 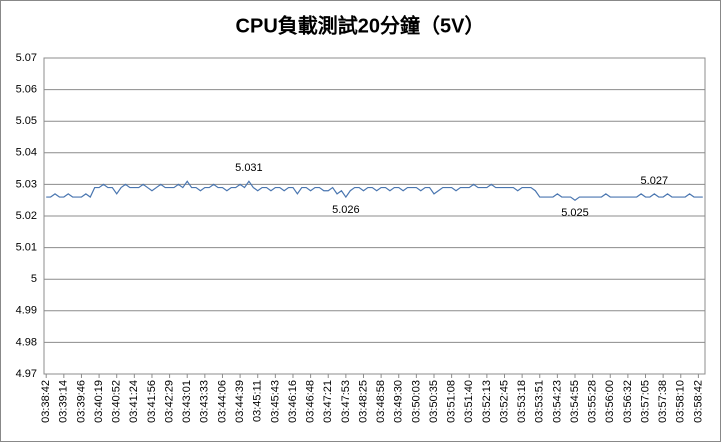 What do you see at coordinates (645, 401) in the screenshot?
I see `x-tick-label: 03:57:05` at bounding box center [645, 401].